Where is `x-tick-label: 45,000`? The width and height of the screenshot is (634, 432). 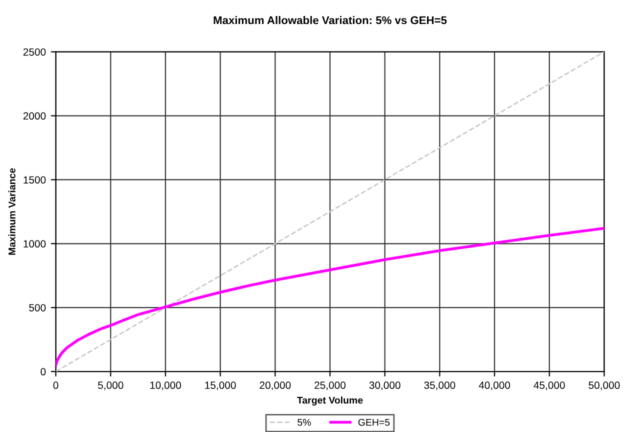 x-tick-label: 45,000 is located at coordinates (549, 386).